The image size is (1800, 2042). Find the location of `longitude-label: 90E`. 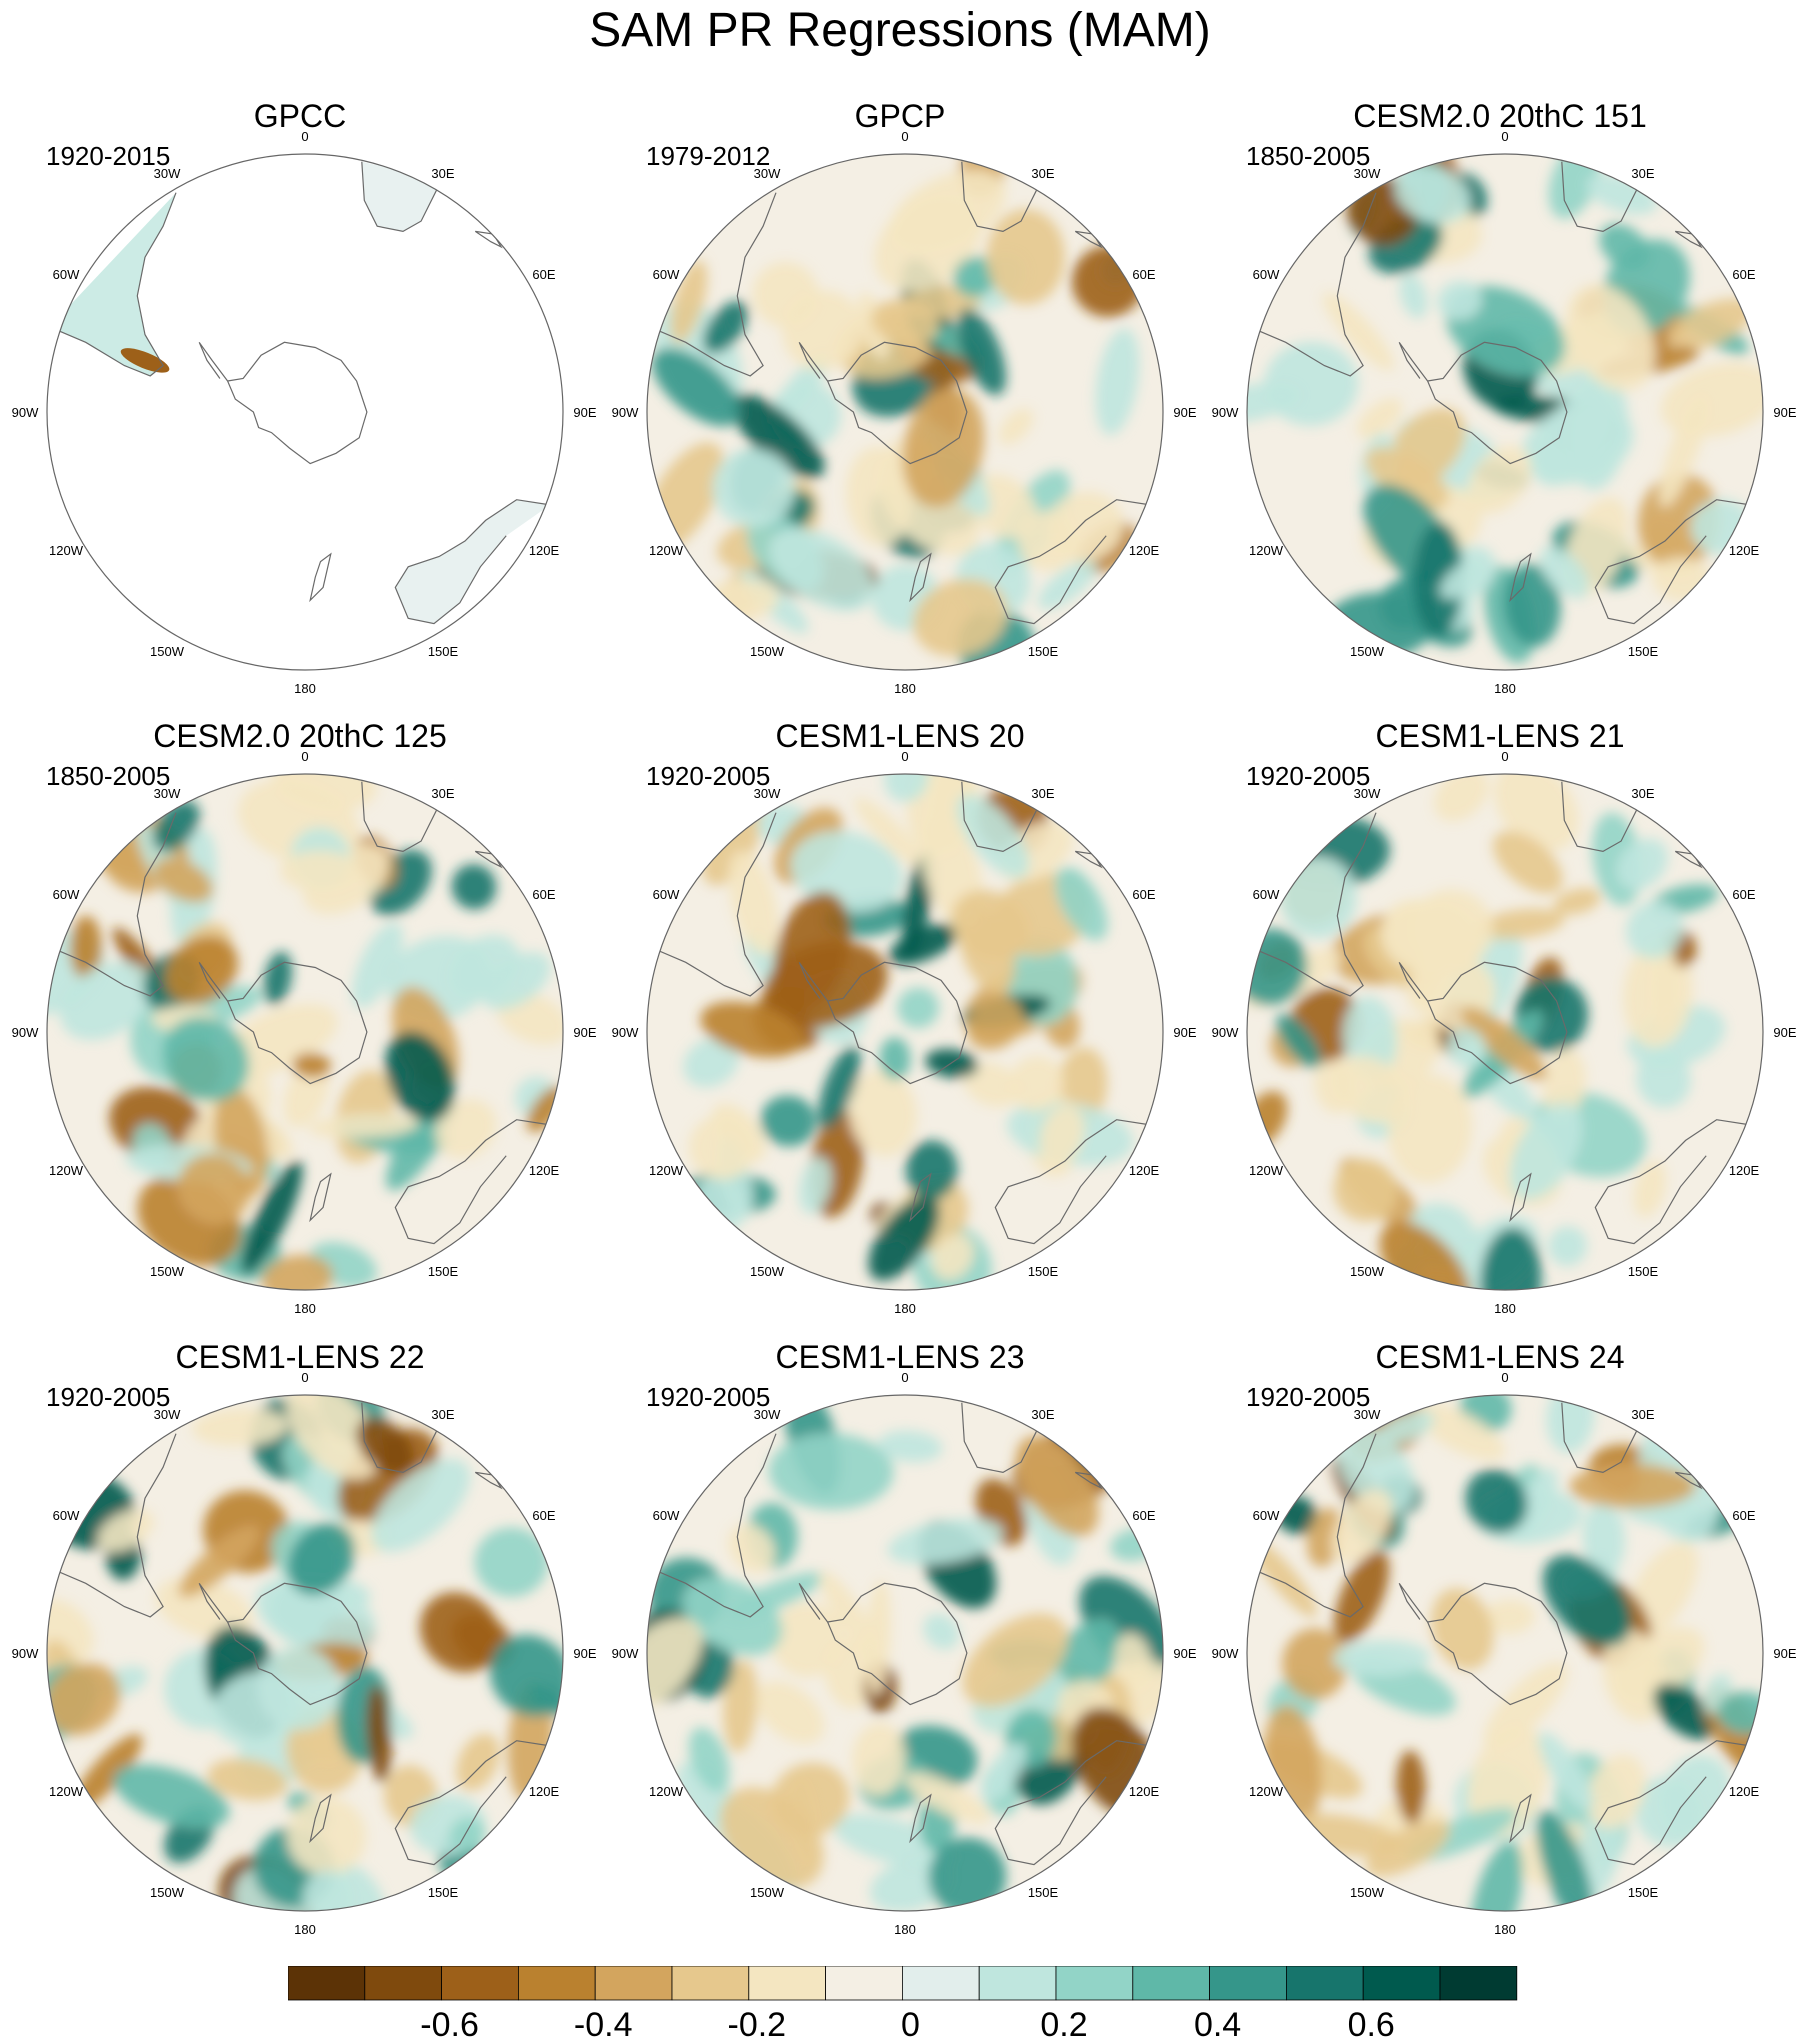

longitude-label: 90E is located at coordinates (584, 412).